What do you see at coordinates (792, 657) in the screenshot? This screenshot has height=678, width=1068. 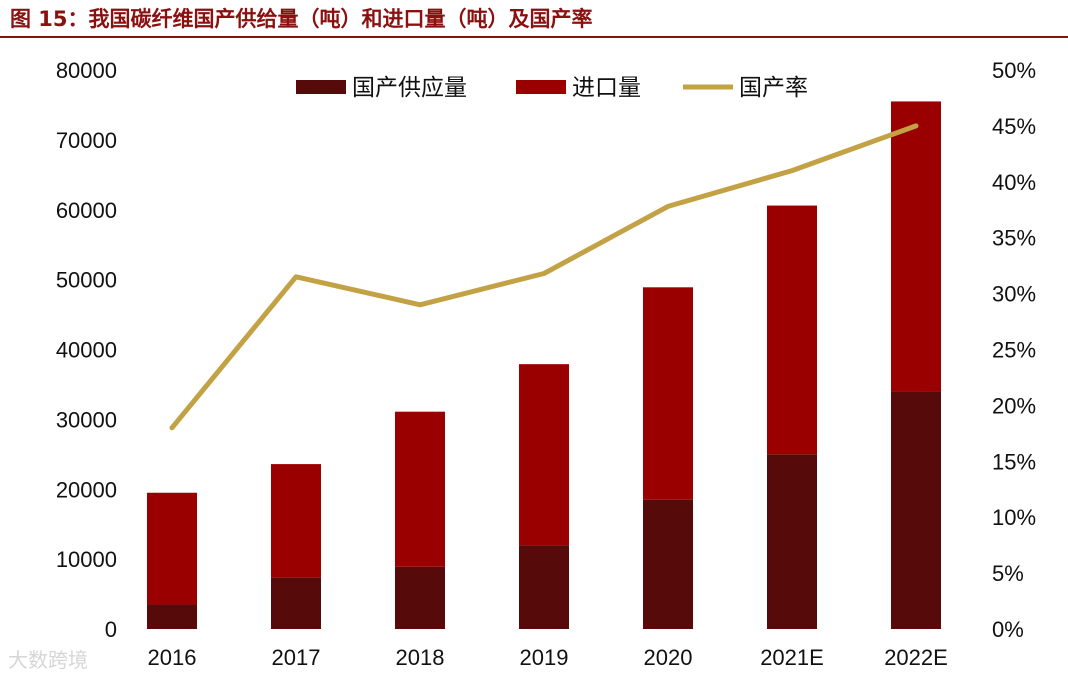 I see `x-axis-tick-label: 2021E` at bounding box center [792, 657].